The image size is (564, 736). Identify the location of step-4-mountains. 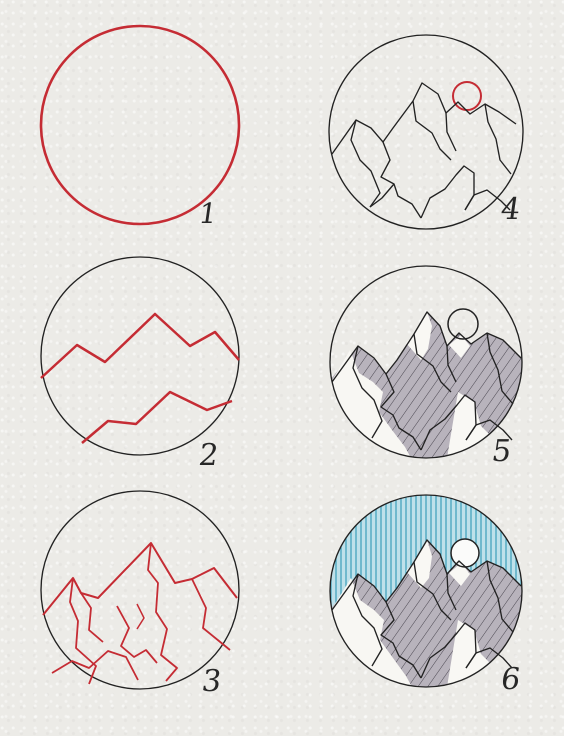
(426, 132).